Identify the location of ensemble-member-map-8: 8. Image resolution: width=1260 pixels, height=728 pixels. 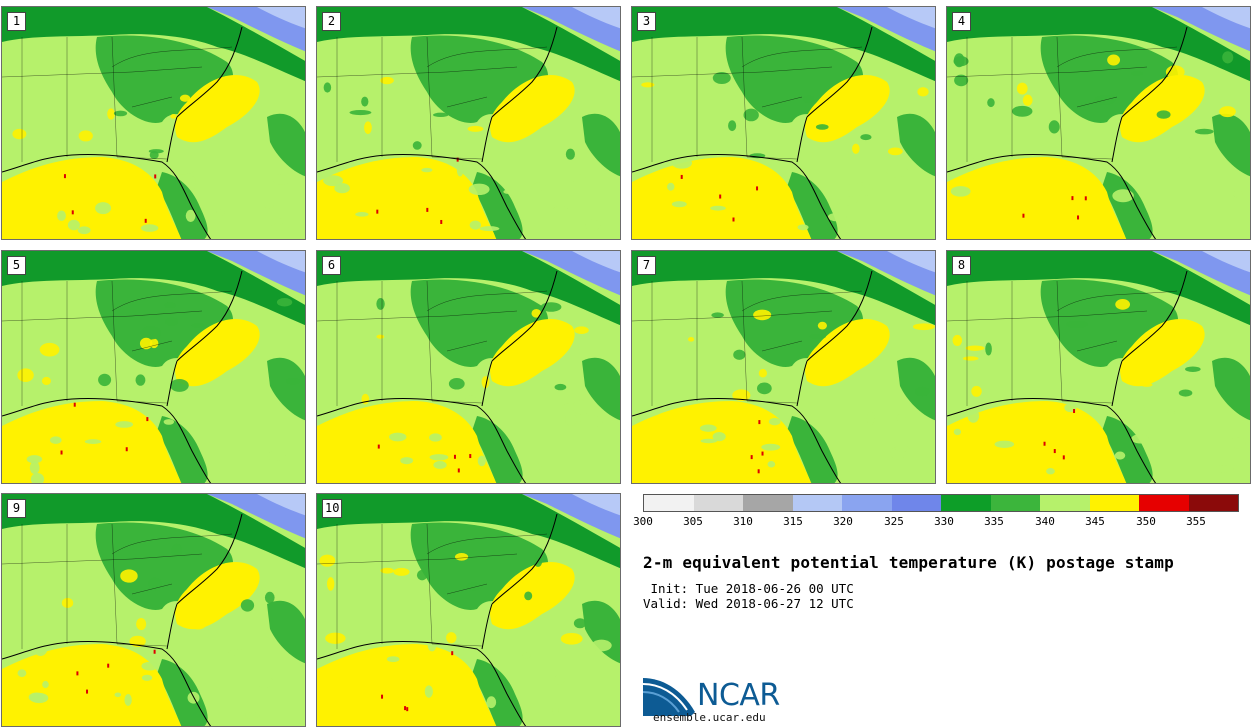
(1098, 367).